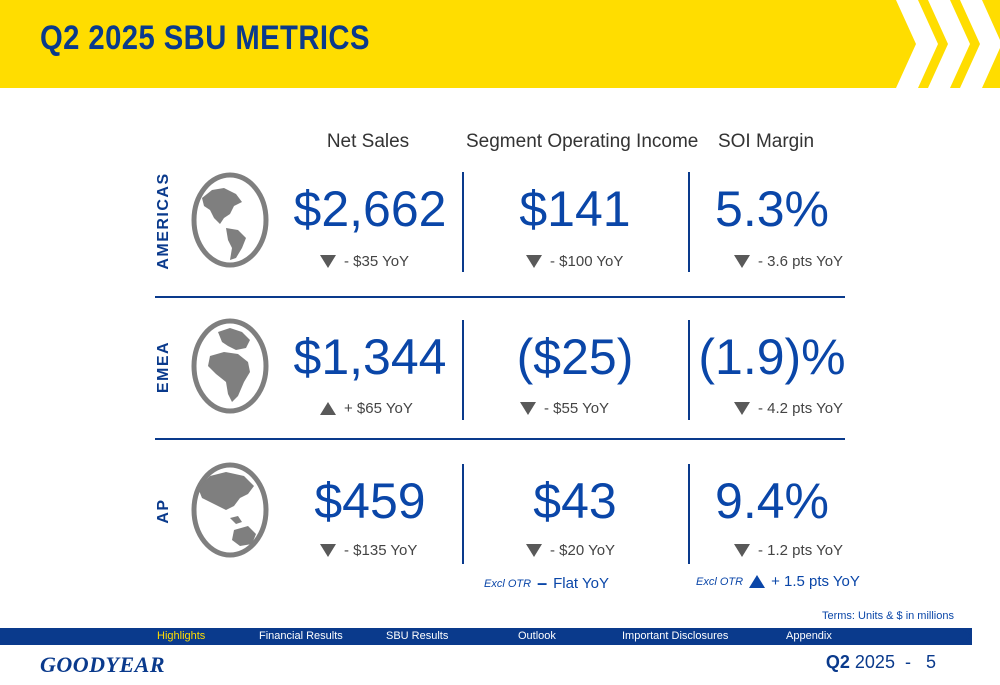 The width and height of the screenshot is (1000, 685). Describe the element at coordinates (778, 581) in the screenshot. I see `ap-margin-excl-otr: Excl OTR + 1.5 pts YoY` at that location.